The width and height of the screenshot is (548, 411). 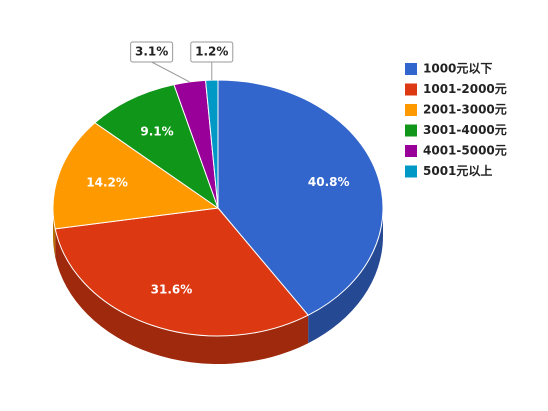 What do you see at coordinates (465, 110) in the screenshot?
I see `legend-label: 2001-3000元` at bounding box center [465, 110].